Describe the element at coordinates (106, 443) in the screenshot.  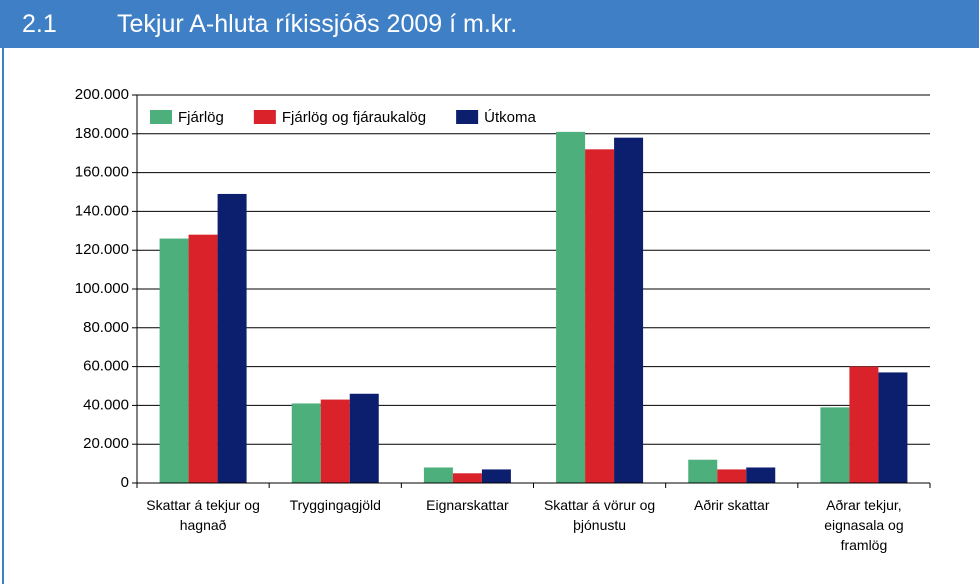
I see `y-tick-label: 20.000` at that location.